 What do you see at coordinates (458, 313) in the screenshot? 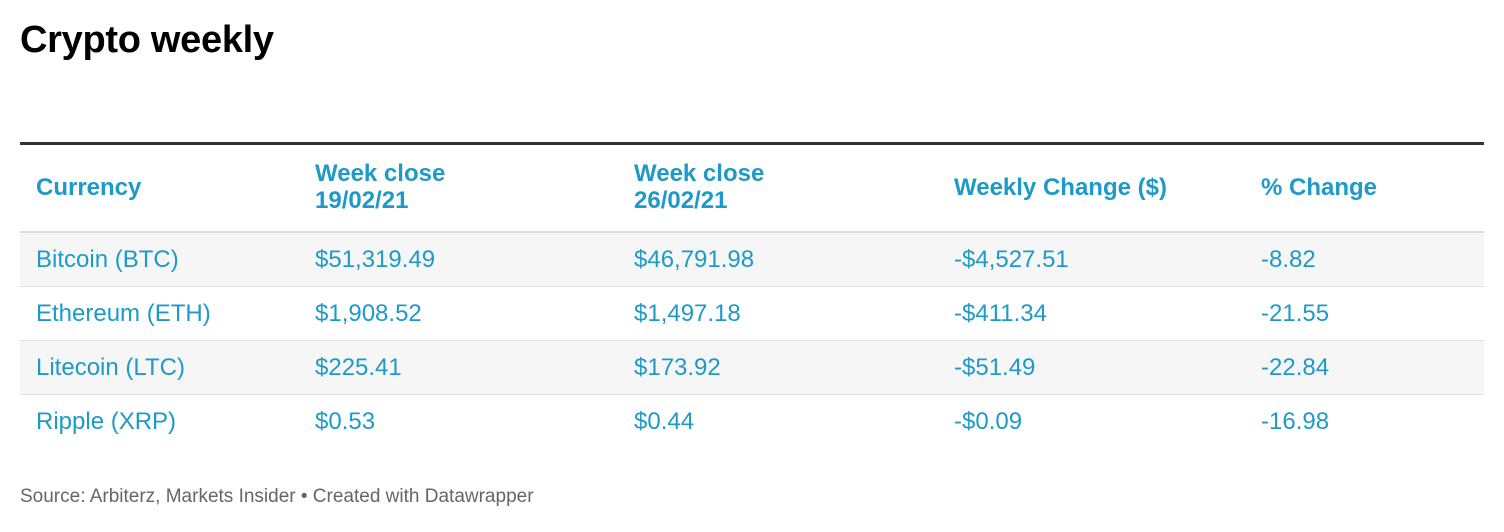
I see `cell-week-close-1: $1,908.52` at bounding box center [458, 313].